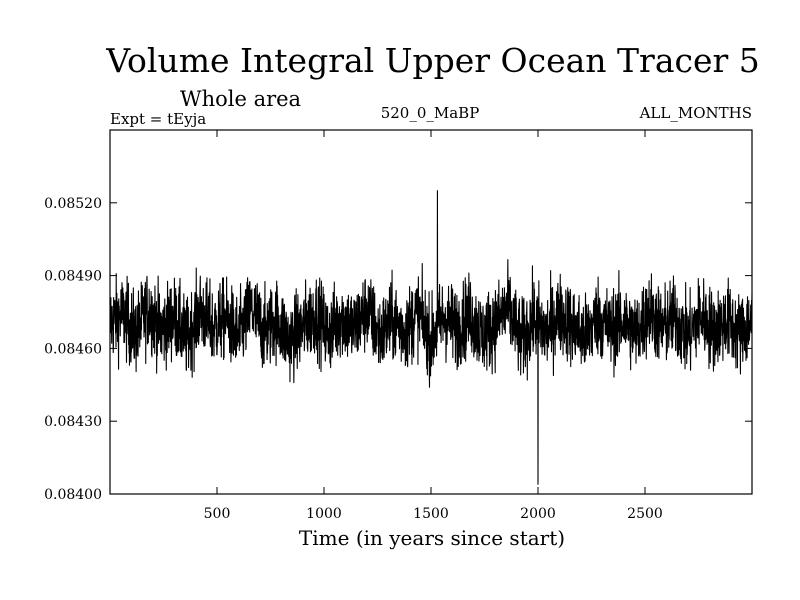  What do you see at coordinates (73, 422) in the screenshot?
I see `y-tick-label: 0.08430` at bounding box center [73, 422].